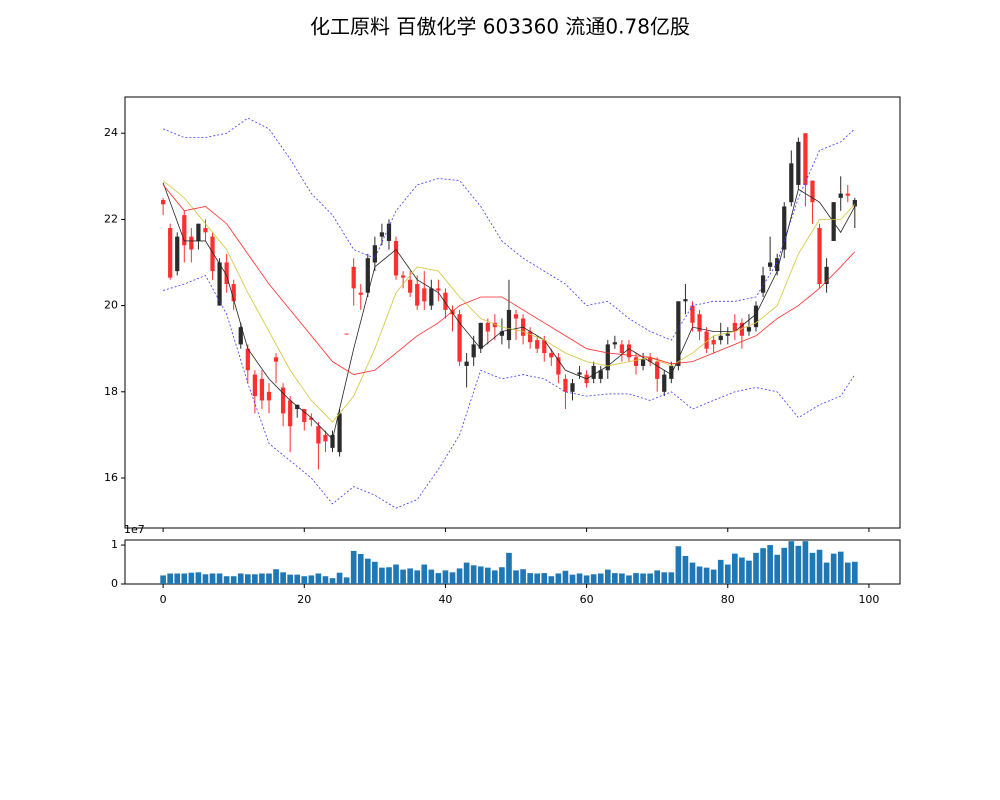 This screenshot has height=800, width=1000. Describe the element at coordinates (304, 599) in the screenshot. I see `x-tick-label: 20` at that location.